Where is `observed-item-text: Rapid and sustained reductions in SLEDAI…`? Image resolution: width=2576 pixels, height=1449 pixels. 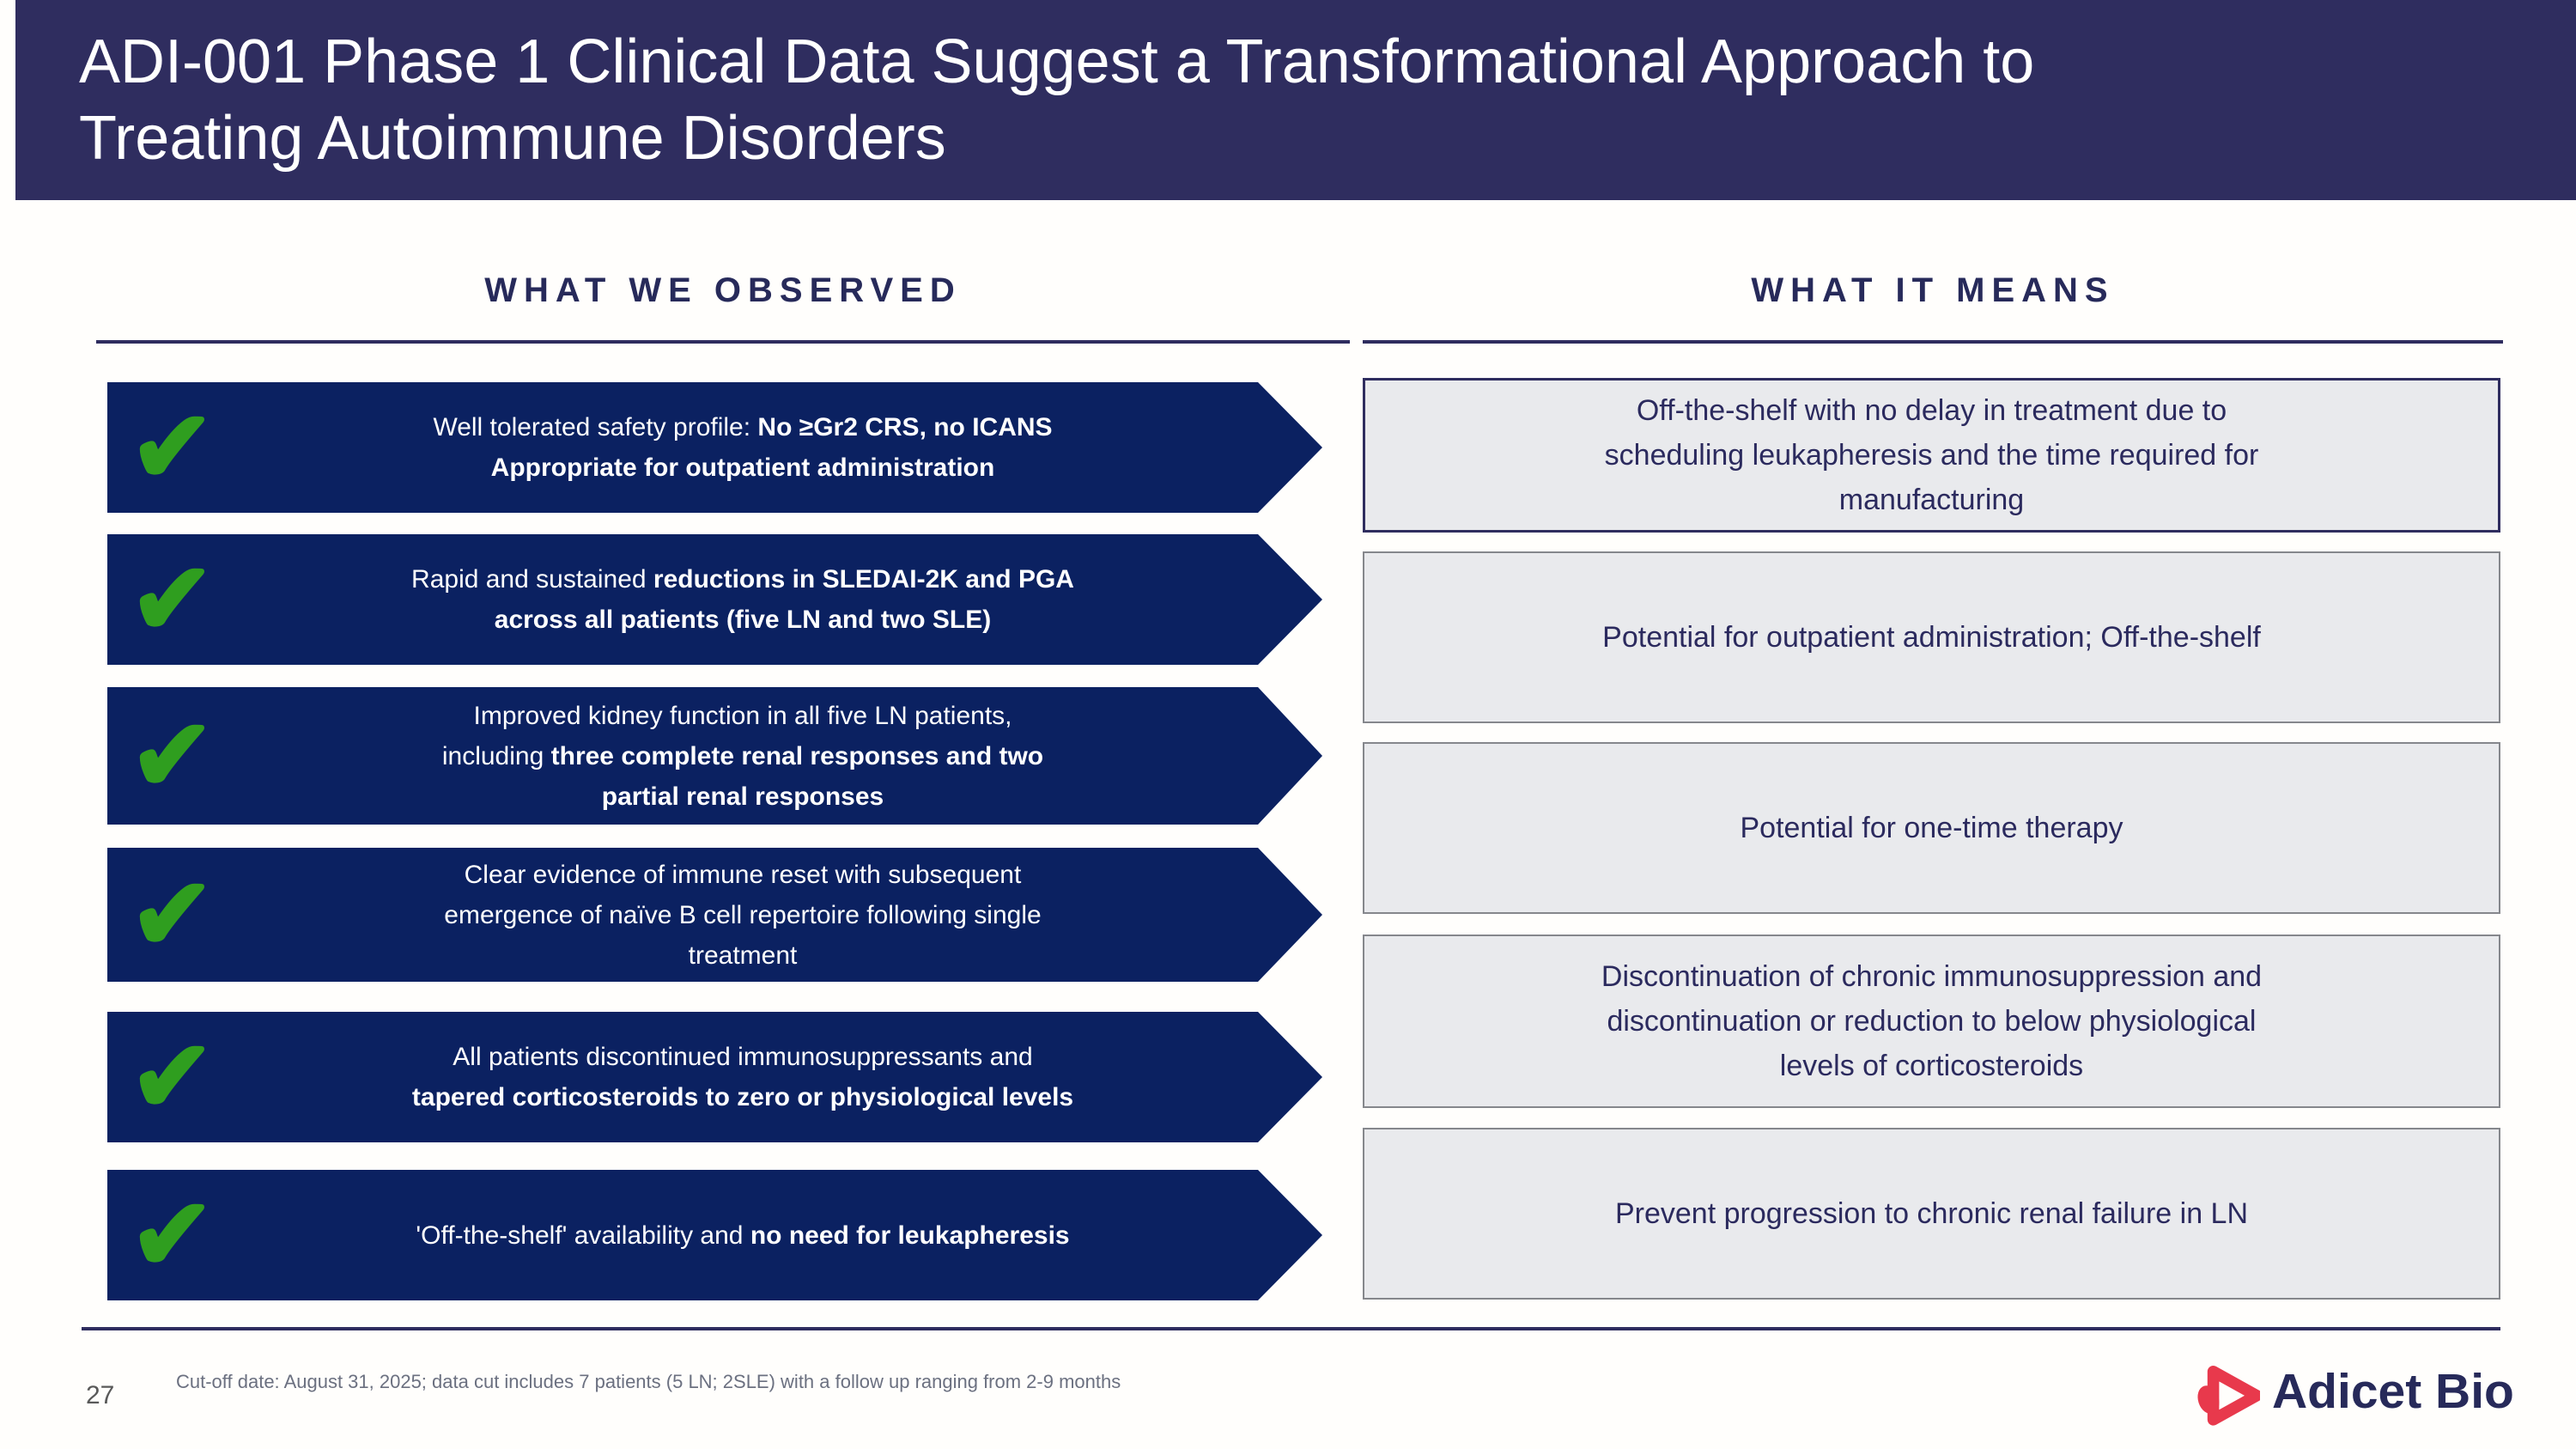
observed-item-text: Rapid and sustained reductions in SLEDAI… is located at coordinates (715, 599).